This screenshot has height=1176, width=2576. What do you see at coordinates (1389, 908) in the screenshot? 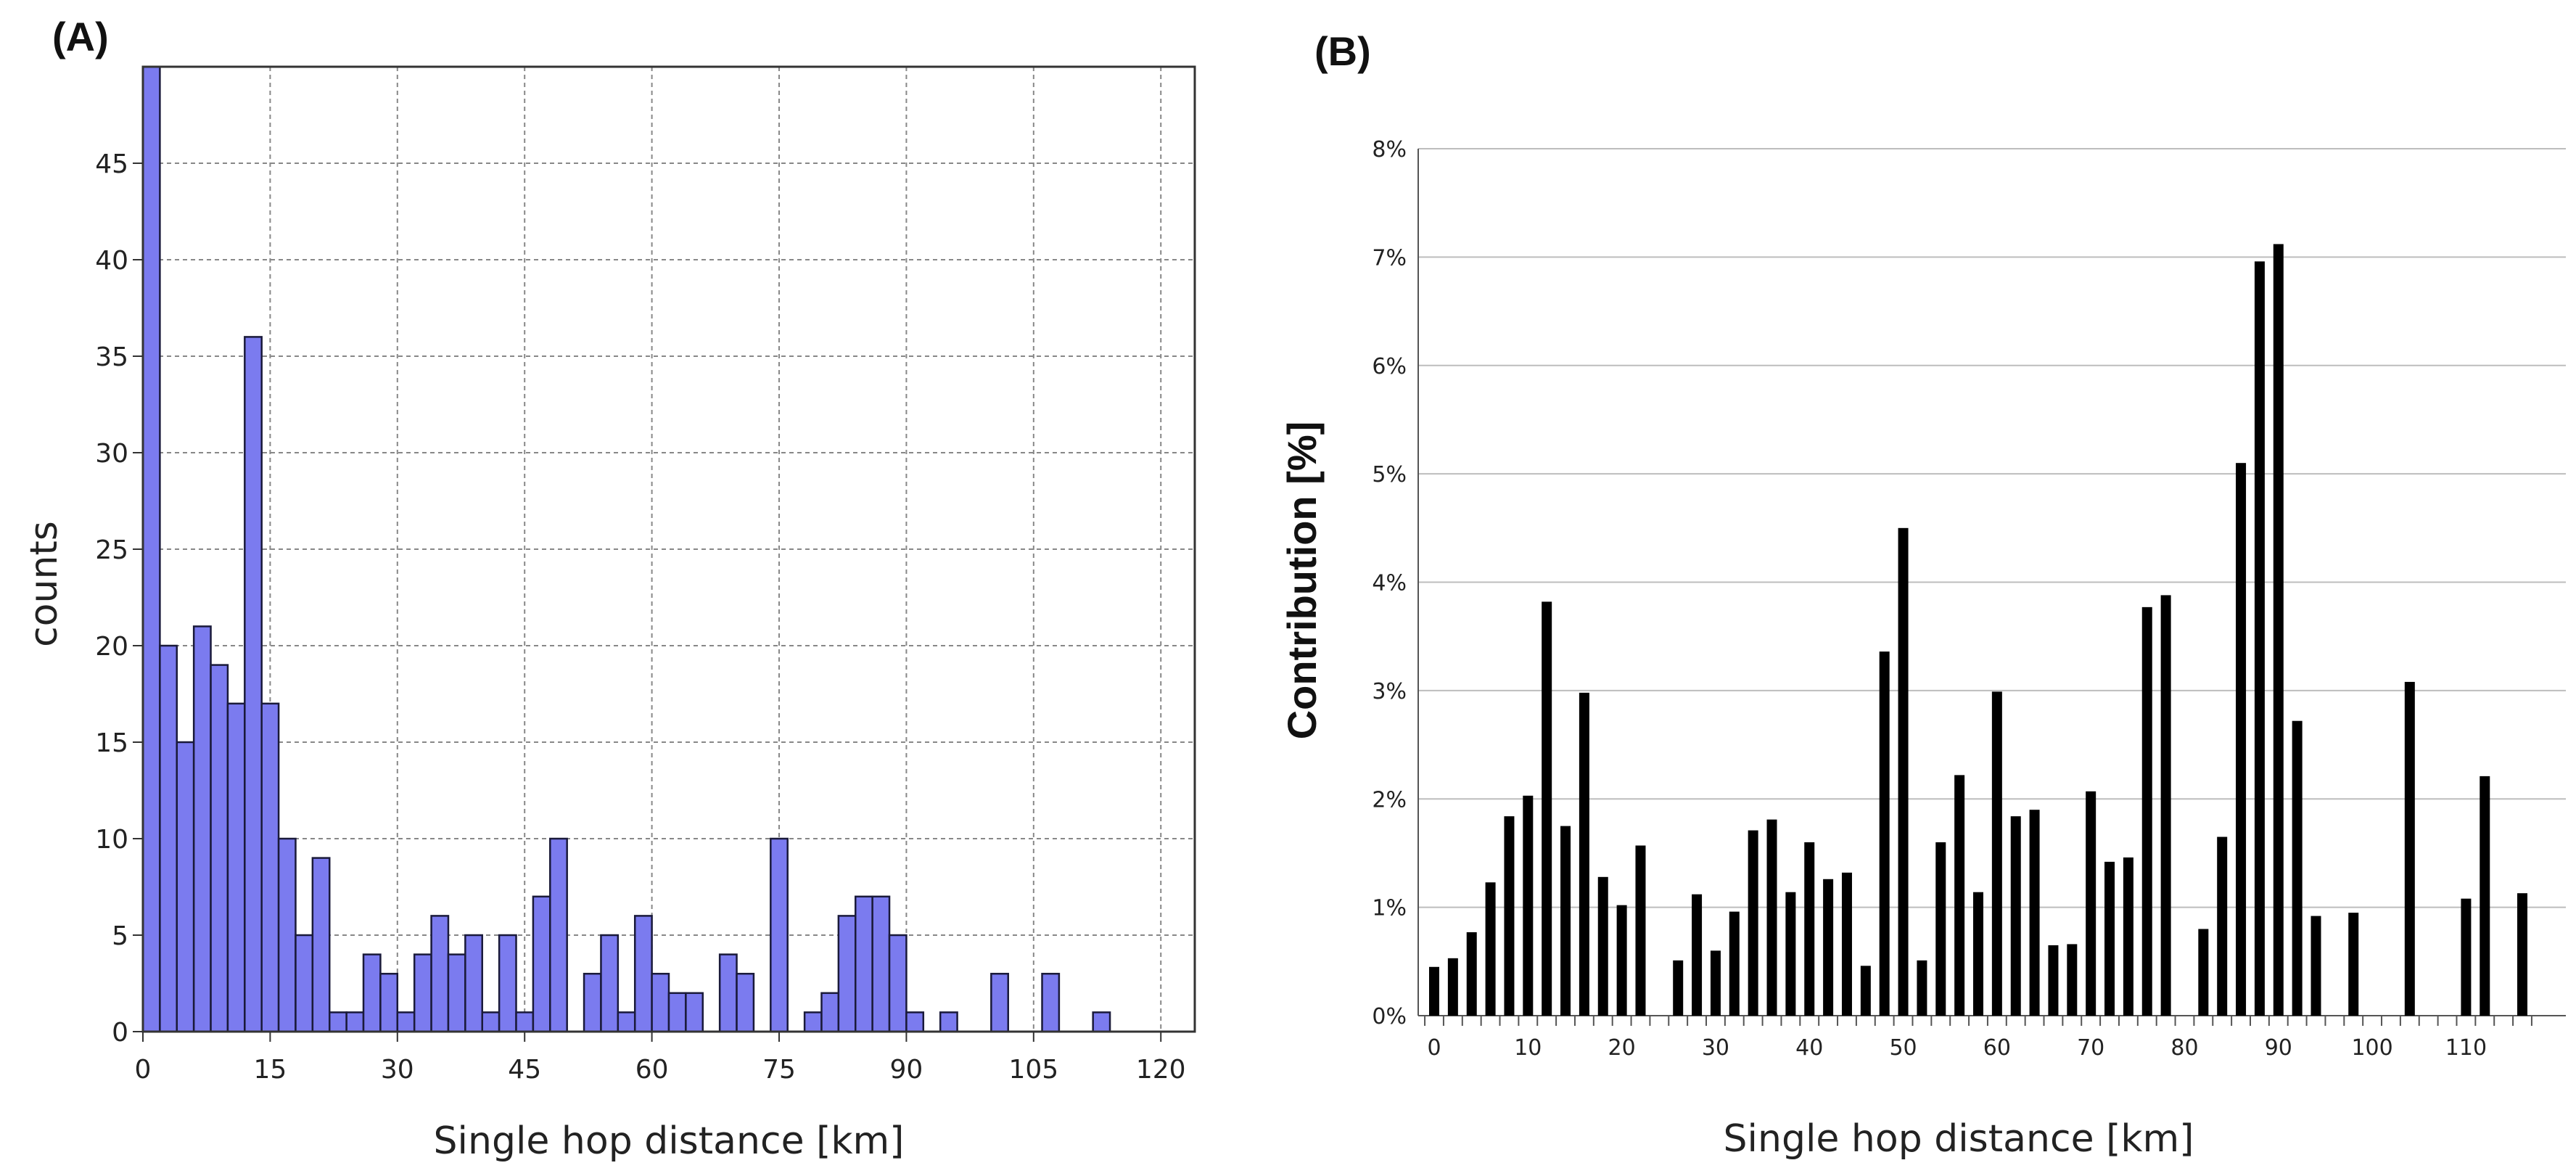
I see `chart-b-y-tick-label: 1%` at bounding box center [1389, 908].